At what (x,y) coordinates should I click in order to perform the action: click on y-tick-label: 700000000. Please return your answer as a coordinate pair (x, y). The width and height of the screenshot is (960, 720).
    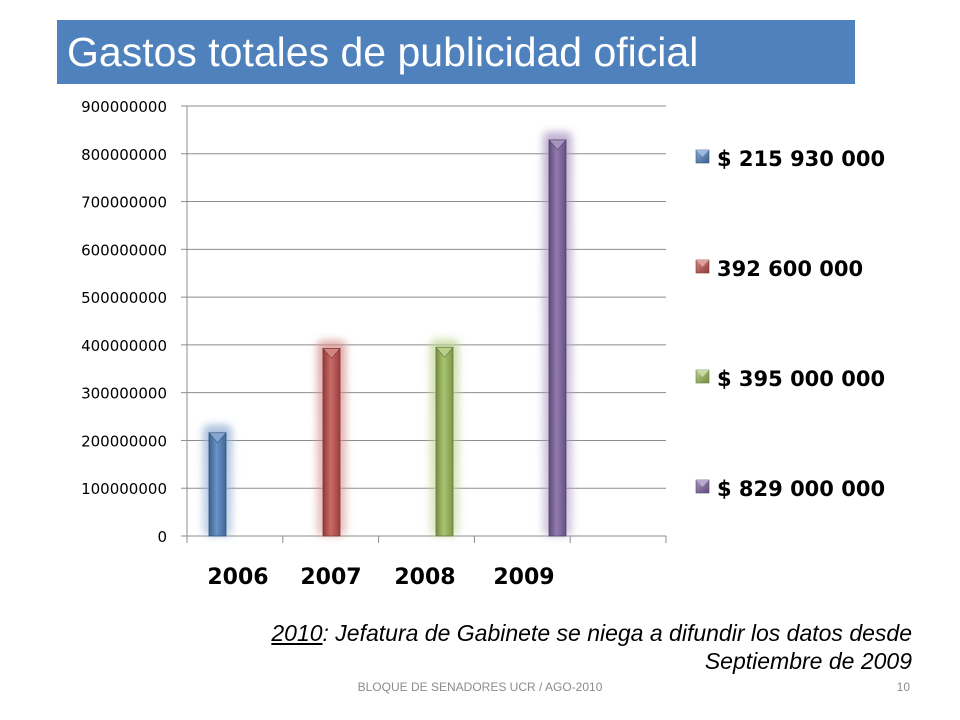
    Looking at the image, I should click on (124, 203).